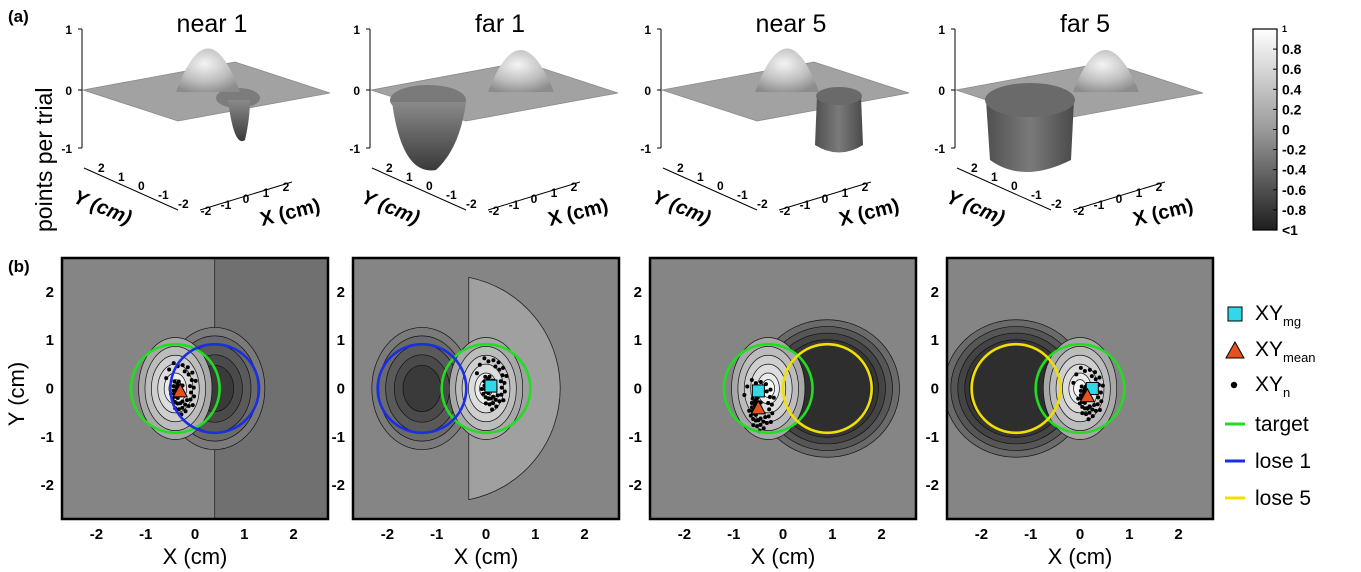 This screenshot has height=572, width=1361. I want to click on lose1-circle, so click(422, 388).